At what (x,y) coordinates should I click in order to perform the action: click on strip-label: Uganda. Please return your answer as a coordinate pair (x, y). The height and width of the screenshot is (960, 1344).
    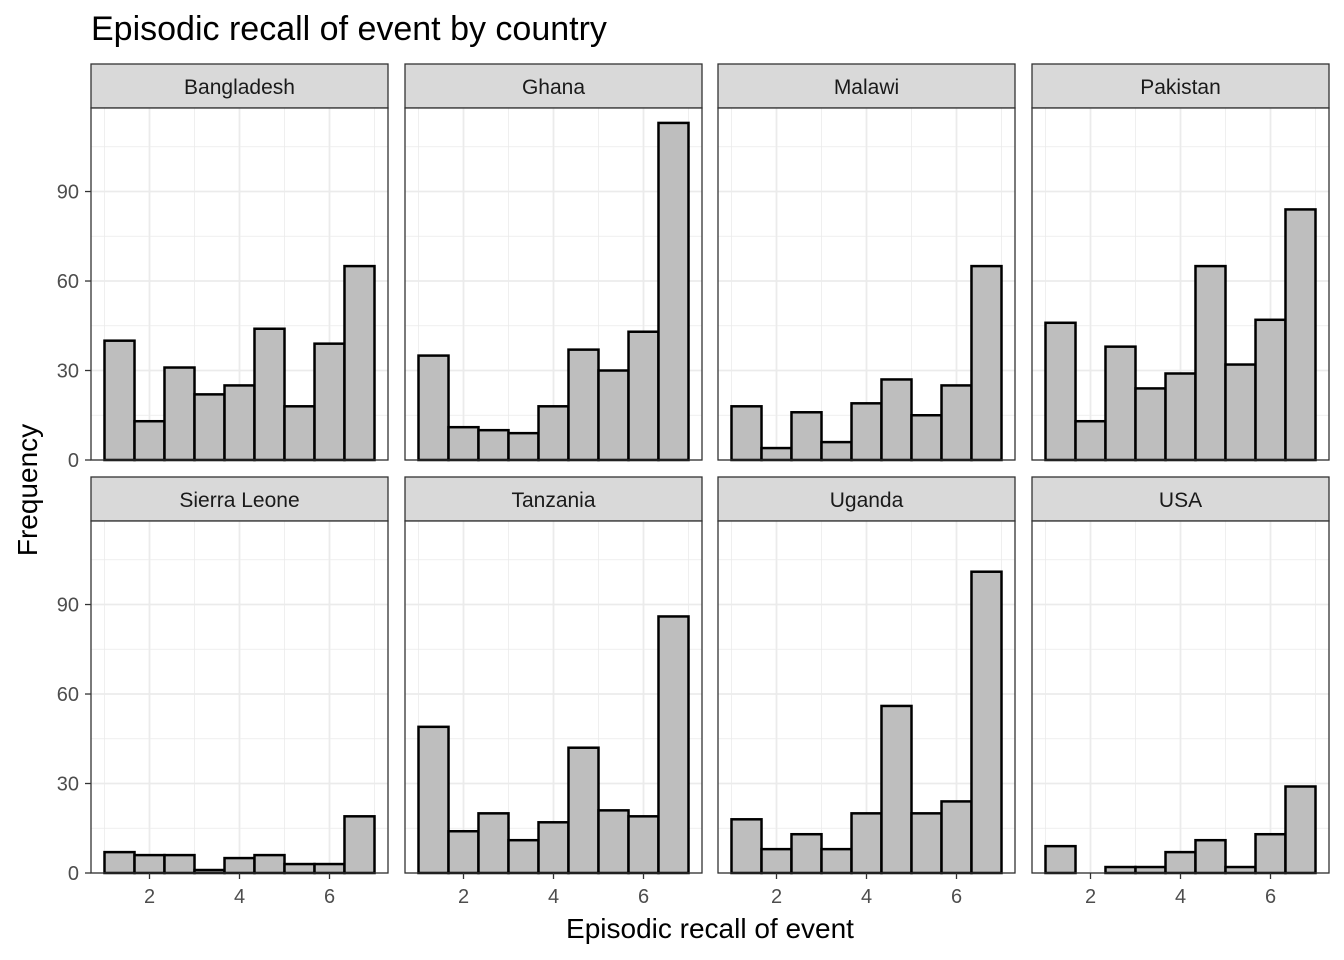
    Looking at the image, I should click on (867, 500).